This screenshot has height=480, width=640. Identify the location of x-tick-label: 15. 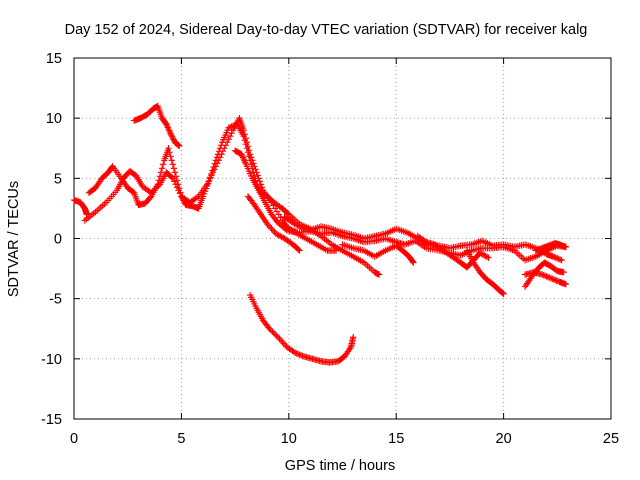
(396, 439).